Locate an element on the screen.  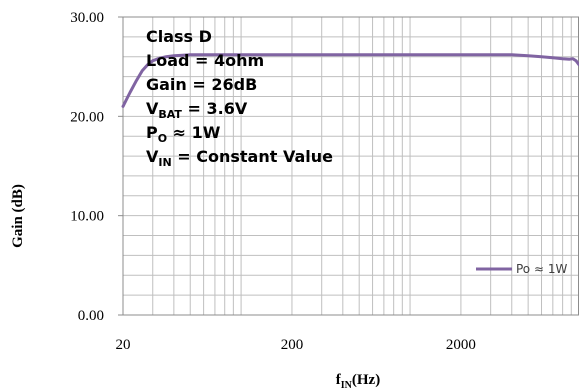
annotation-line: Class D is located at coordinates (179, 36).